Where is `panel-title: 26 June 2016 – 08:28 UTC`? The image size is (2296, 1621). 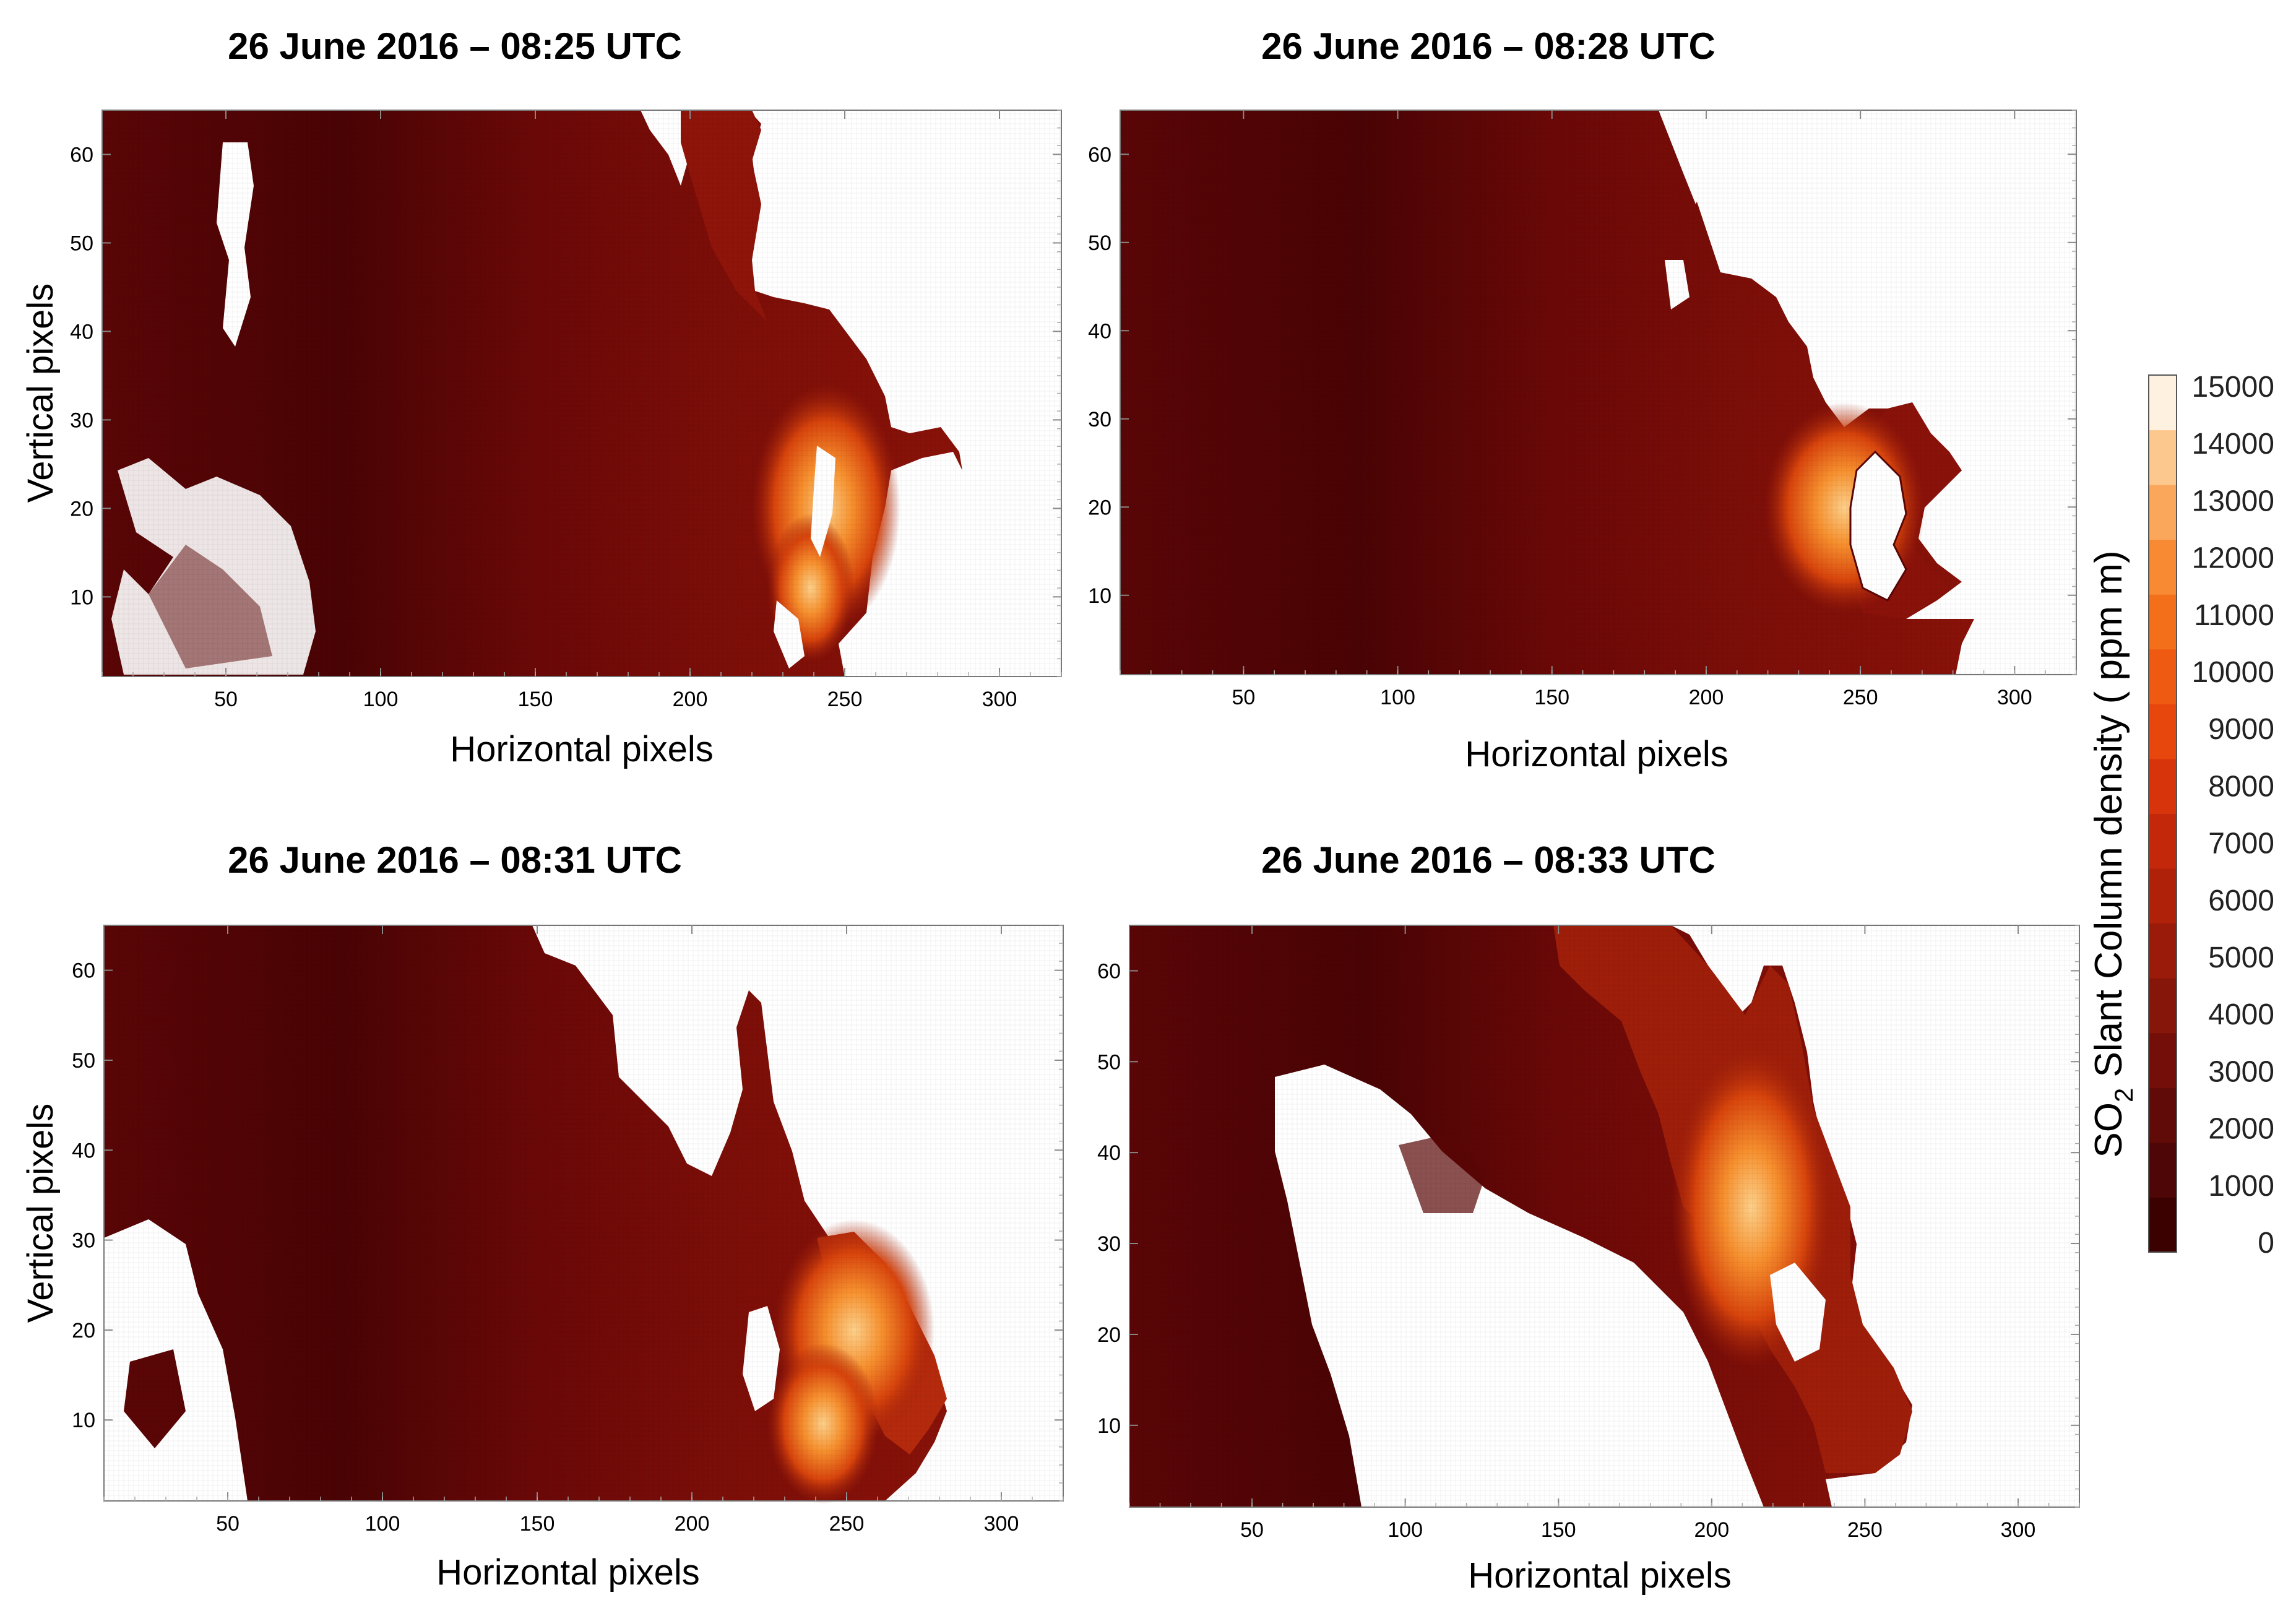 panel-title: 26 June 2016 – 08:28 UTC is located at coordinates (1488, 46).